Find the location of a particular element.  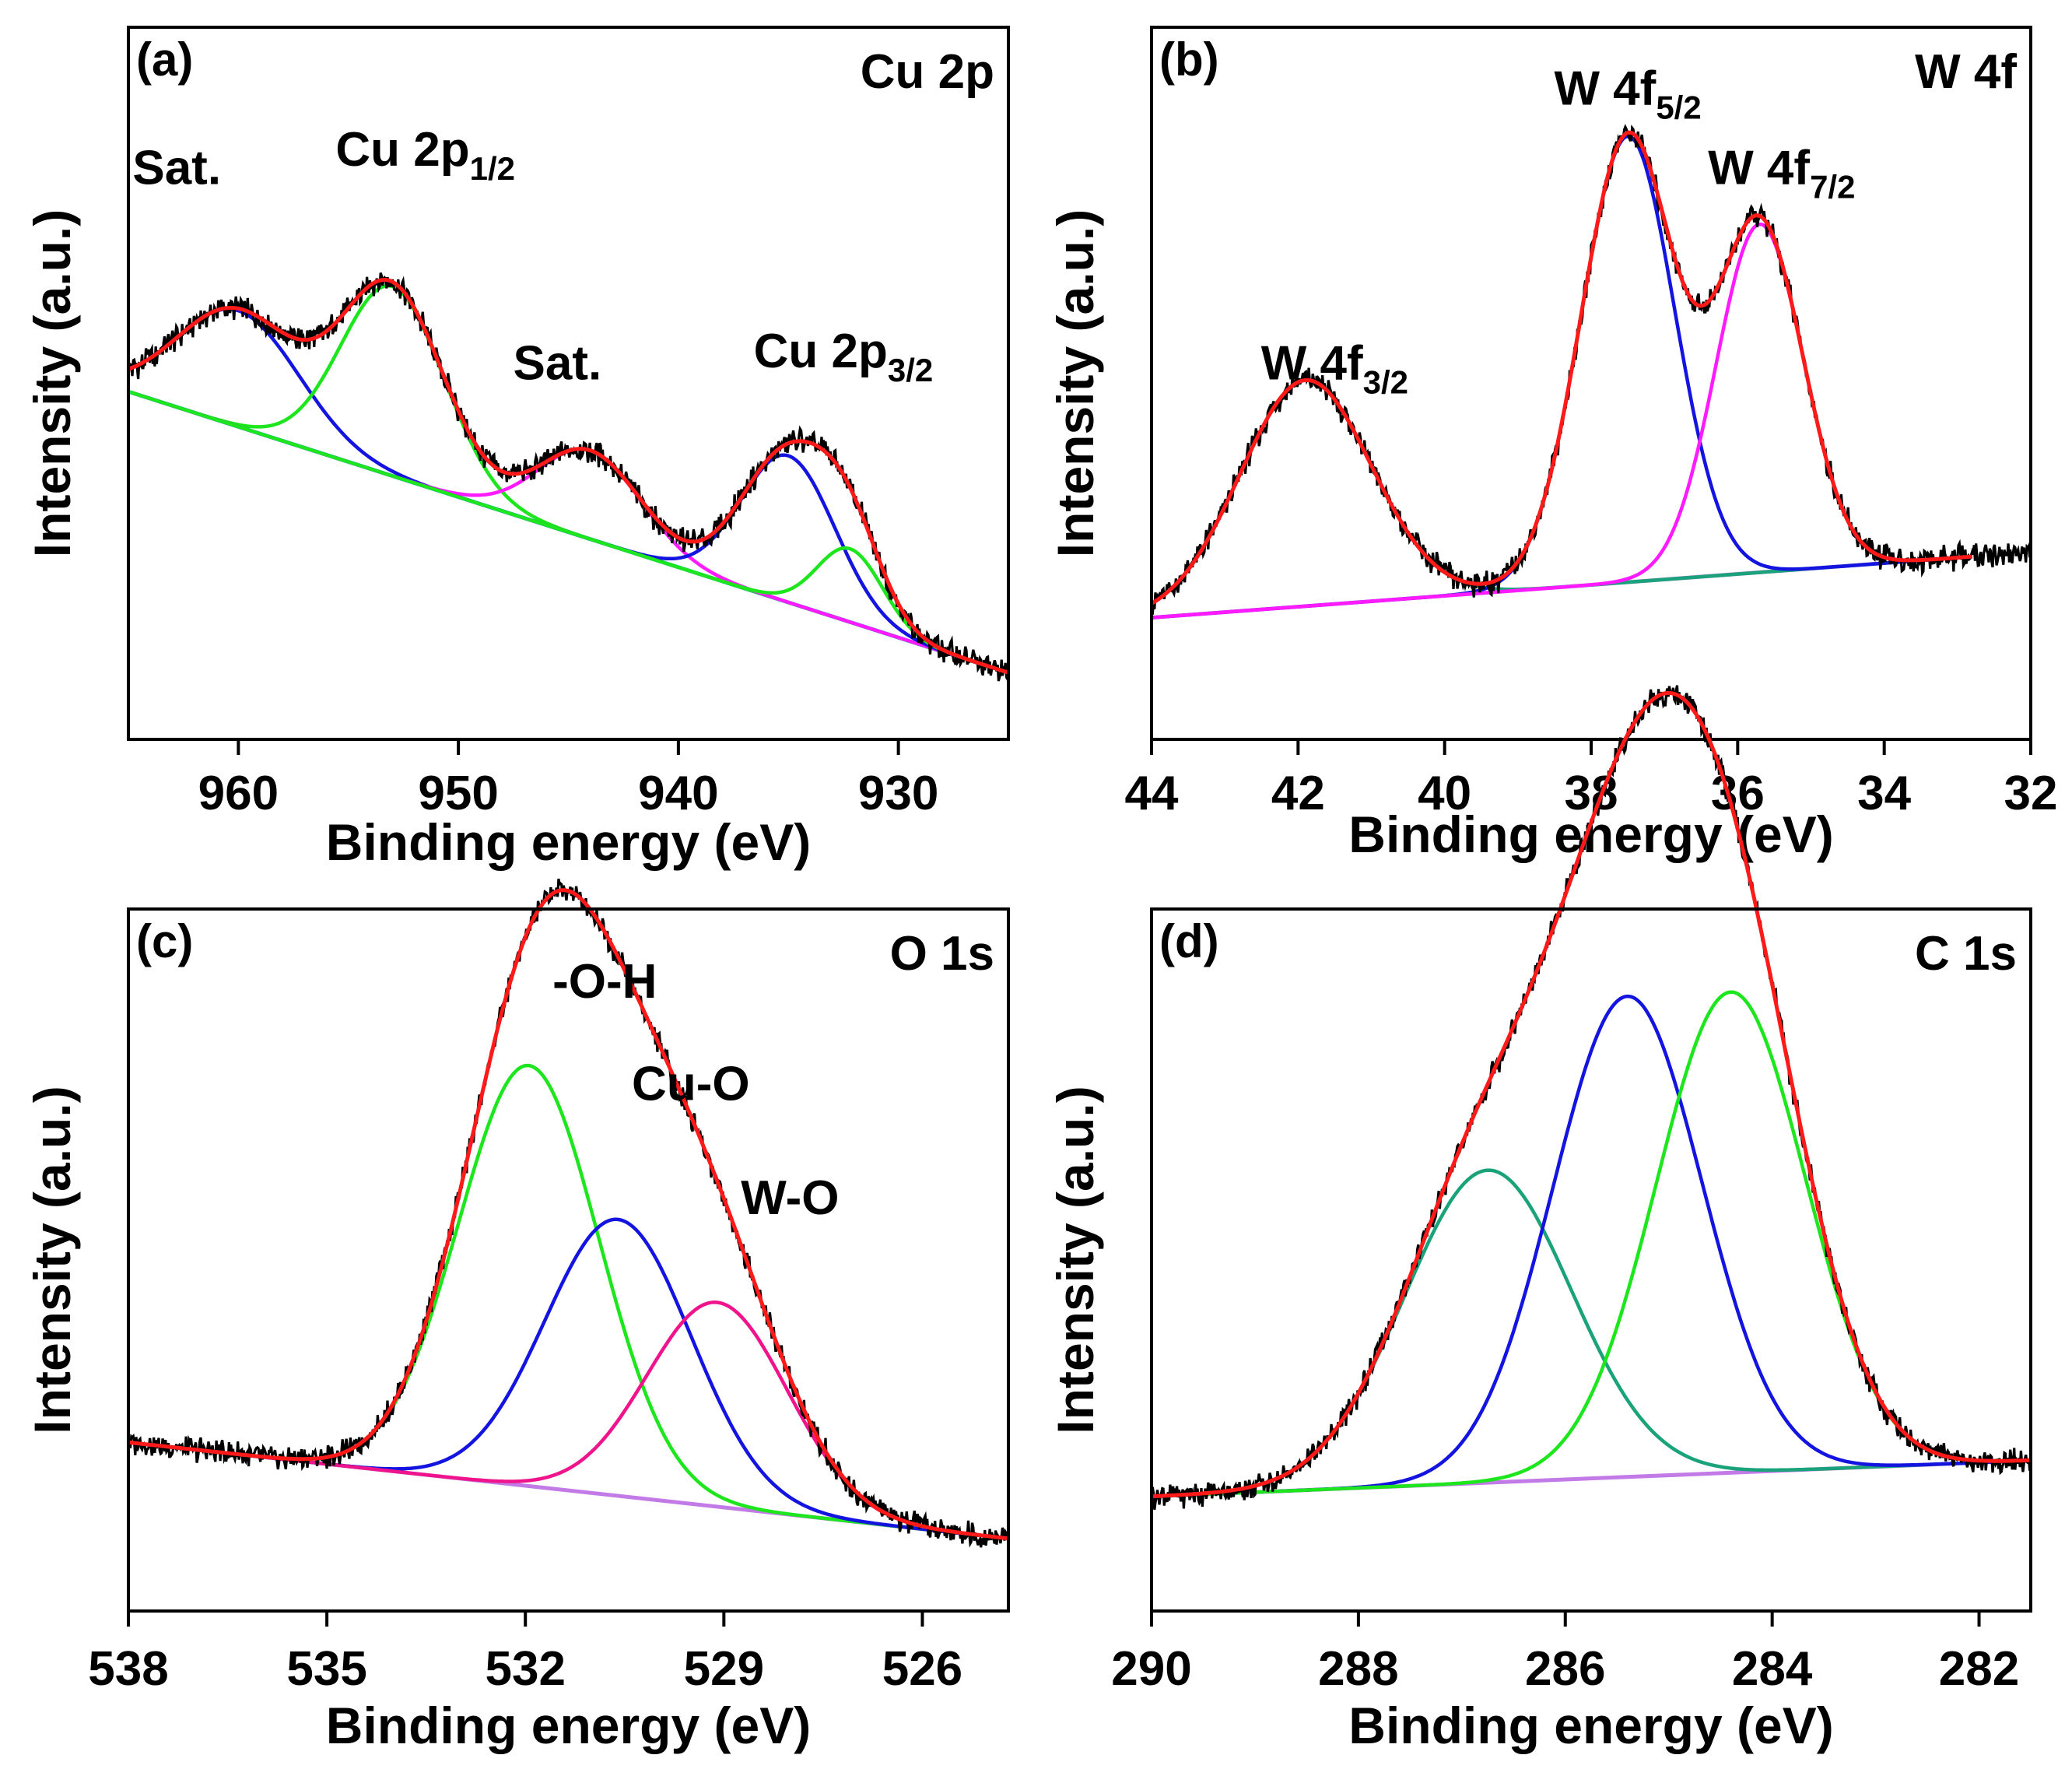

x-tick-label: 32 is located at coordinates (2031, 793).